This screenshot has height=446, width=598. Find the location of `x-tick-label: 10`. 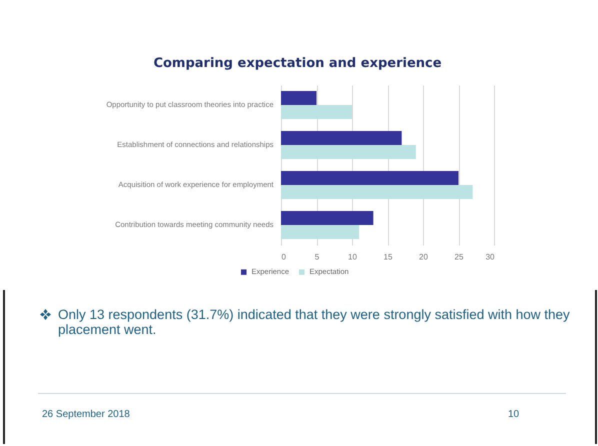

x-tick-label: 10 is located at coordinates (353, 257).